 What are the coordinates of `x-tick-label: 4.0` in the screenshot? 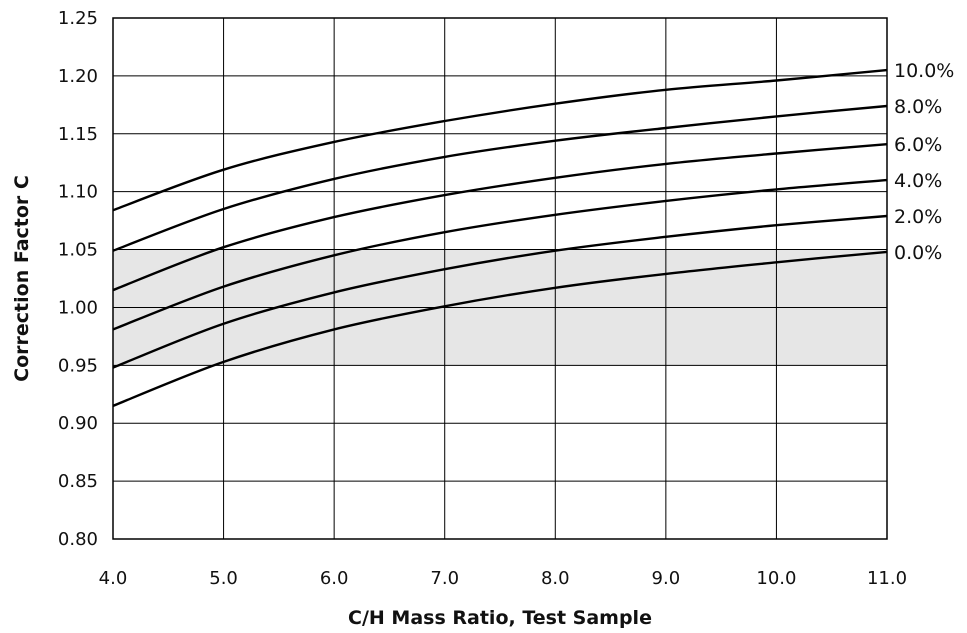 It's located at (113, 578).